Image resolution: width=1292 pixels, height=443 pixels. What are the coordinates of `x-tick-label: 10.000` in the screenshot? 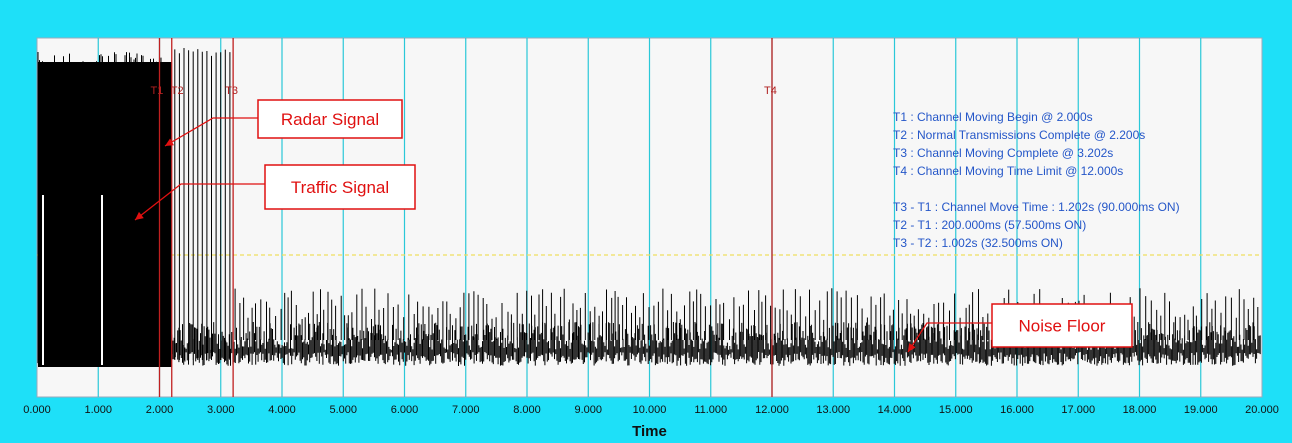 It's located at (650, 410).